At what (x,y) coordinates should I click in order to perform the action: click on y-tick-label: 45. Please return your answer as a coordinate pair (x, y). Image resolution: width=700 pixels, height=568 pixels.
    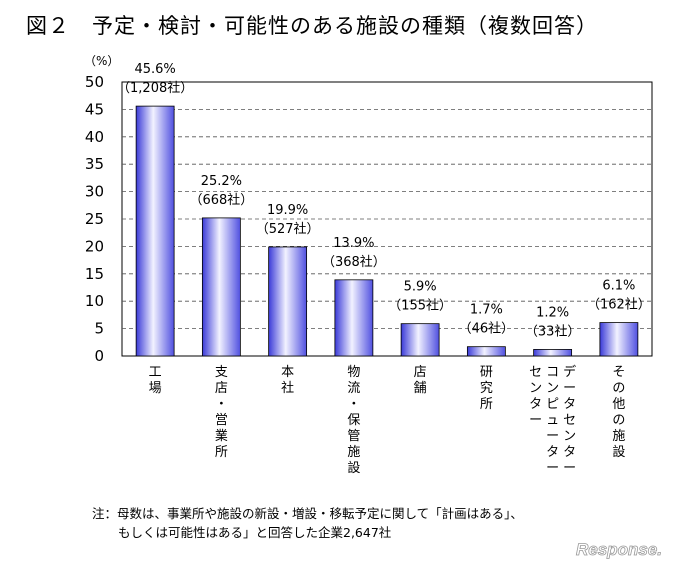
    Looking at the image, I should click on (94, 109).